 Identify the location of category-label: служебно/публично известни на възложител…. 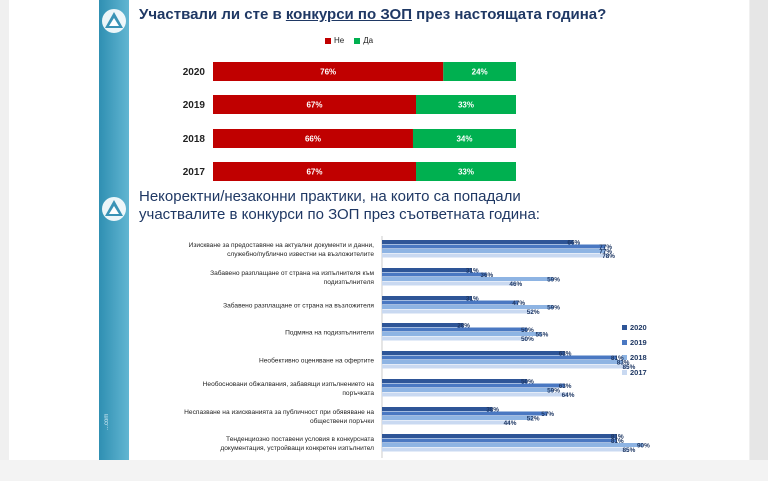
(300, 254).